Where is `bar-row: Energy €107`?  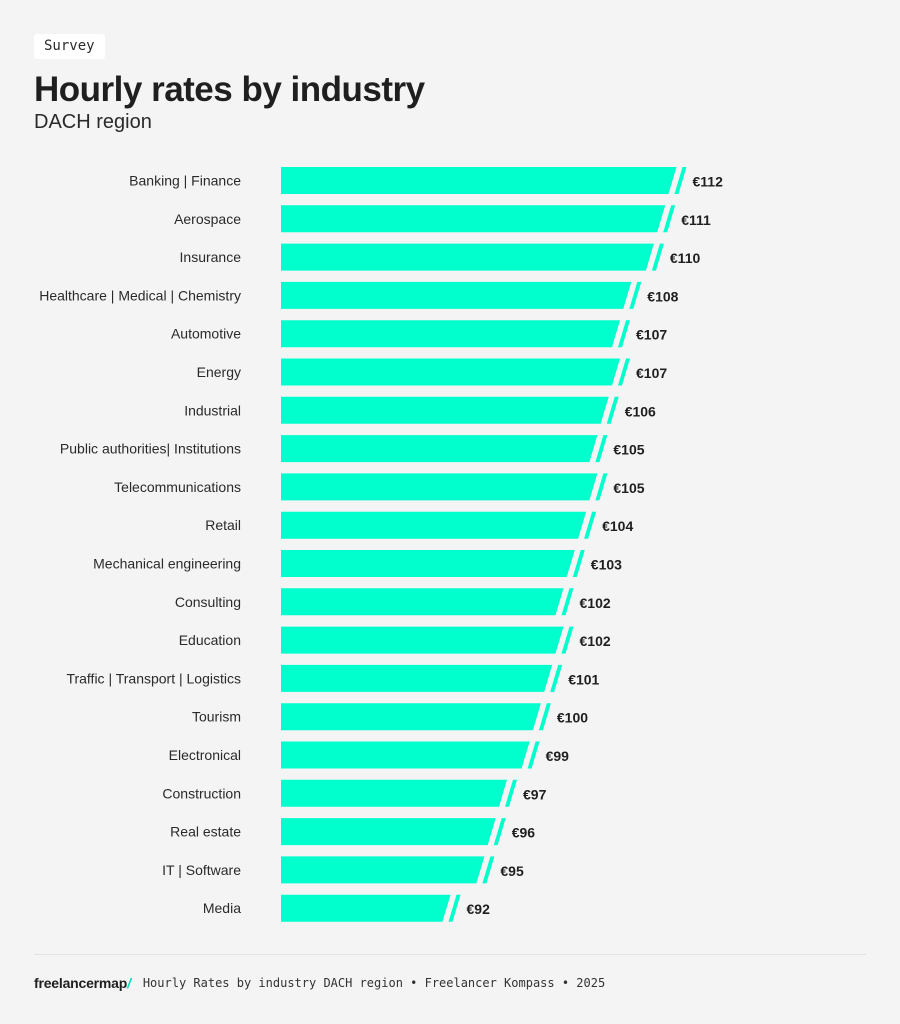 bar-row: Energy €107 is located at coordinates (432, 372).